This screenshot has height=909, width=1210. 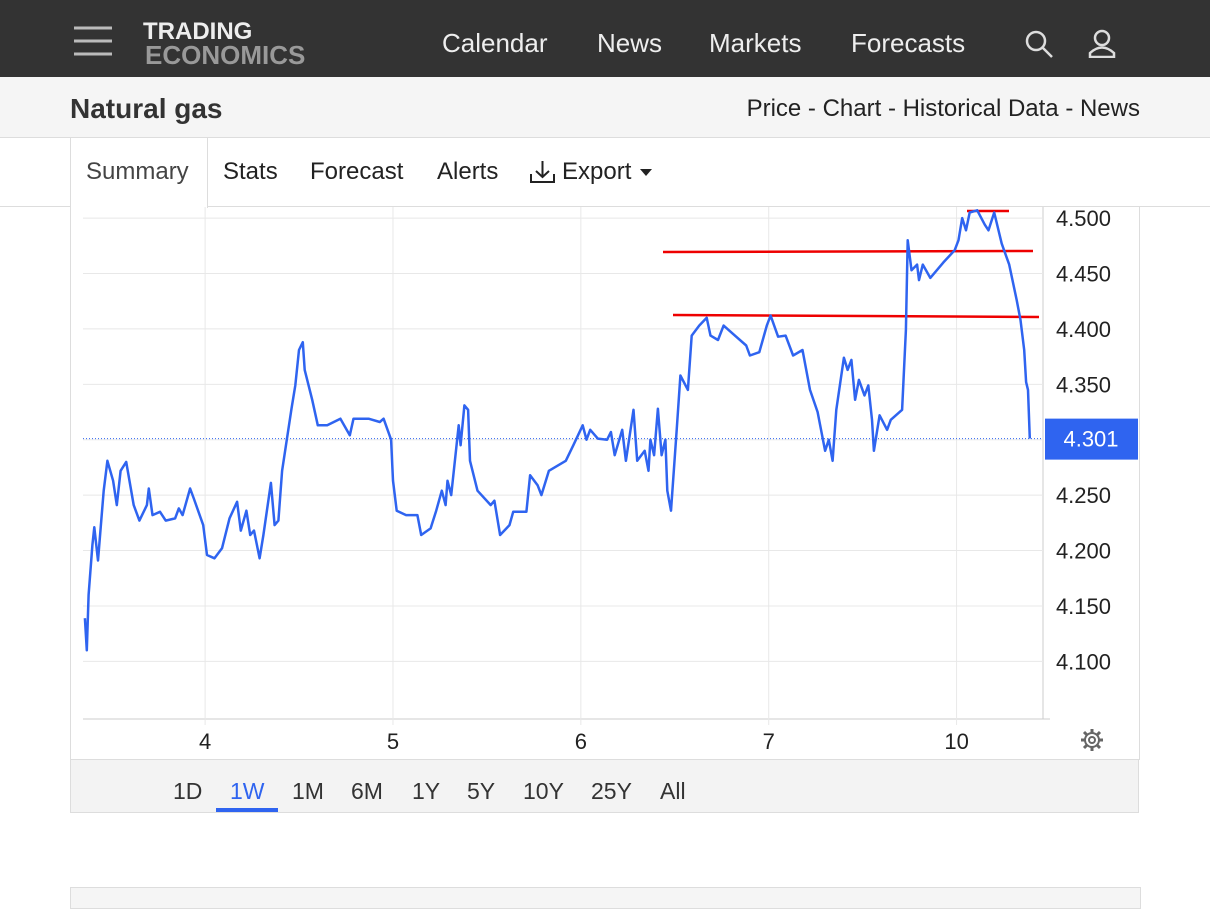 What do you see at coordinates (1083, 329) in the screenshot?
I see `y-tick-label: 4.400` at bounding box center [1083, 329].